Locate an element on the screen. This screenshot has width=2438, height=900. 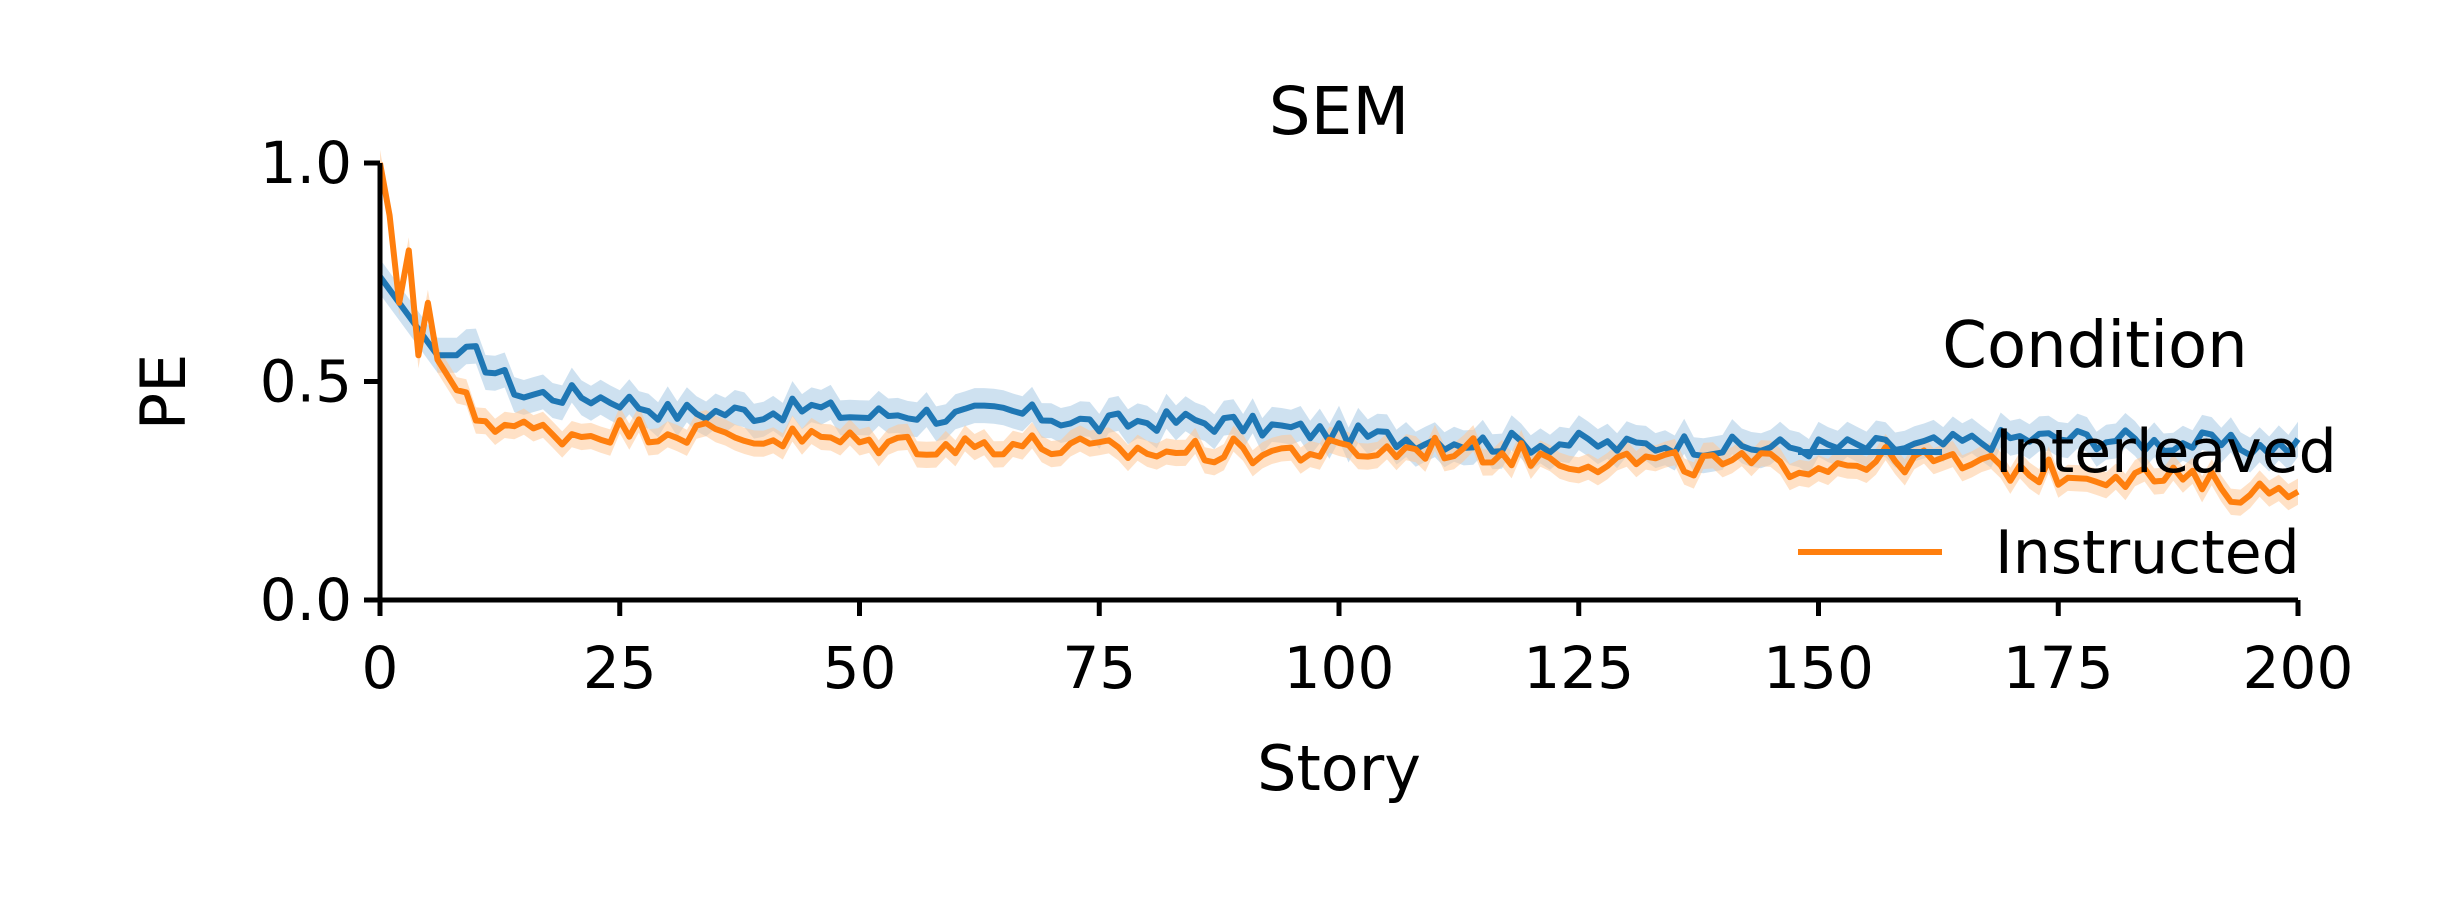
x-tick-label: 75 is located at coordinates (1099, 668).